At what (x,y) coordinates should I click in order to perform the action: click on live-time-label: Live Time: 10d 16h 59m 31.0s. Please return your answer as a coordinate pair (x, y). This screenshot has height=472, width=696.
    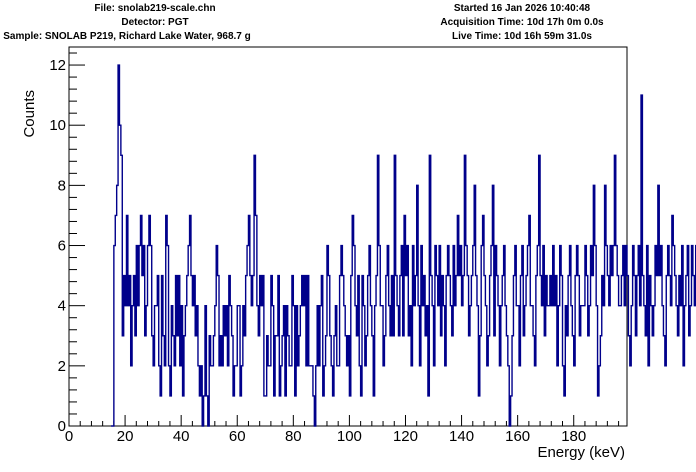
    Looking at the image, I should click on (522, 36).